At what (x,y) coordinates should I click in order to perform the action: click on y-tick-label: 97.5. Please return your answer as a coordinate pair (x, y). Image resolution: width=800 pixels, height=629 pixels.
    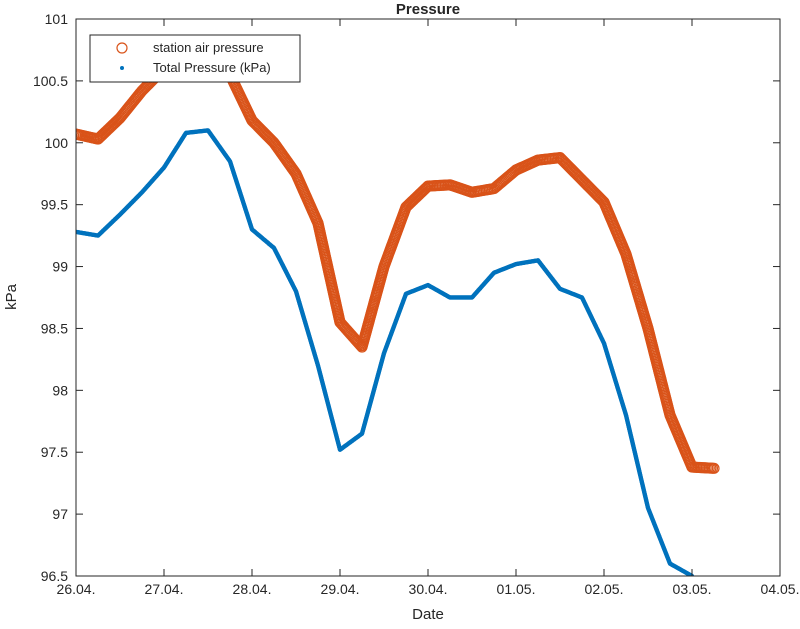
    Looking at the image, I should click on (54, 452).